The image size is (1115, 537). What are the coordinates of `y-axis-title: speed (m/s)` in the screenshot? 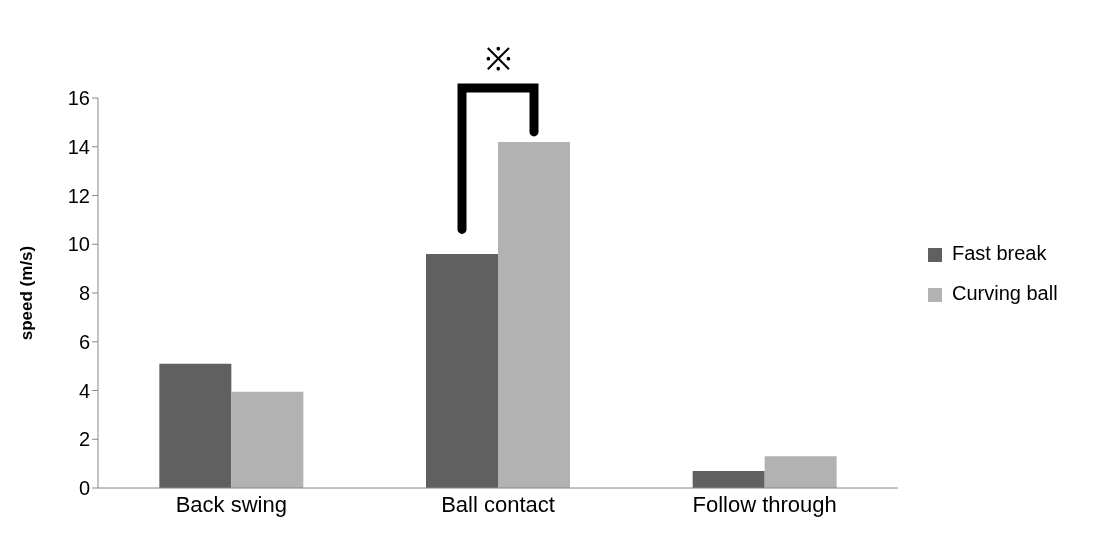 It's located at (27, 293).